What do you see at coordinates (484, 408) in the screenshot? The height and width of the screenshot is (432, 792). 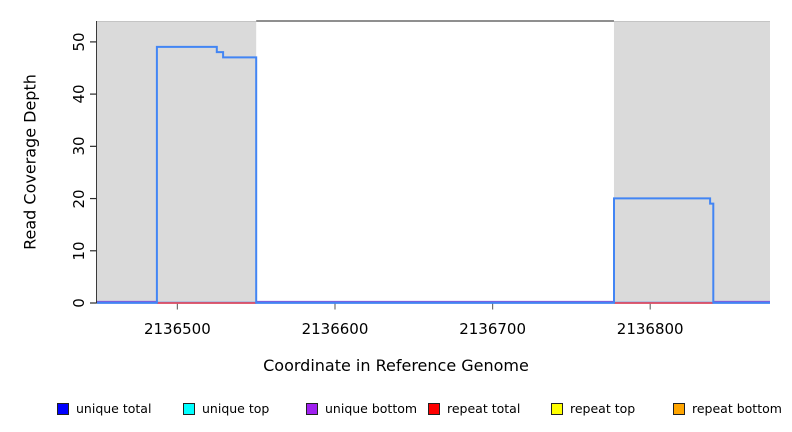 I see `legend-label: repeat total` at bounding box center [484, 408].